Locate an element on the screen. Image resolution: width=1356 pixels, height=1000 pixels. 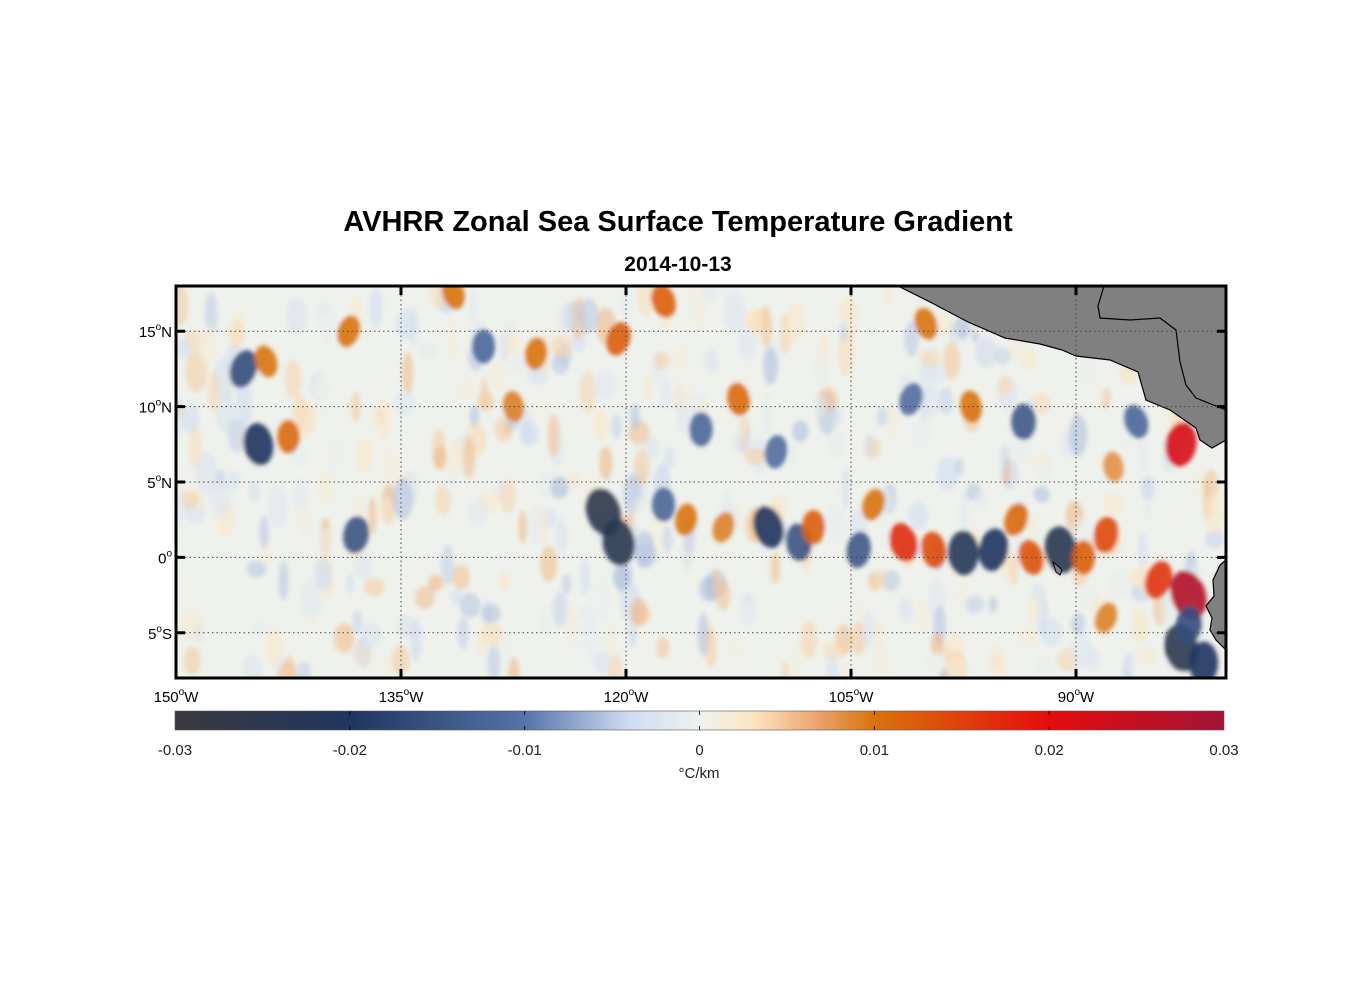
lat-tick-label: 5oN is located at coordinates (159, 482).